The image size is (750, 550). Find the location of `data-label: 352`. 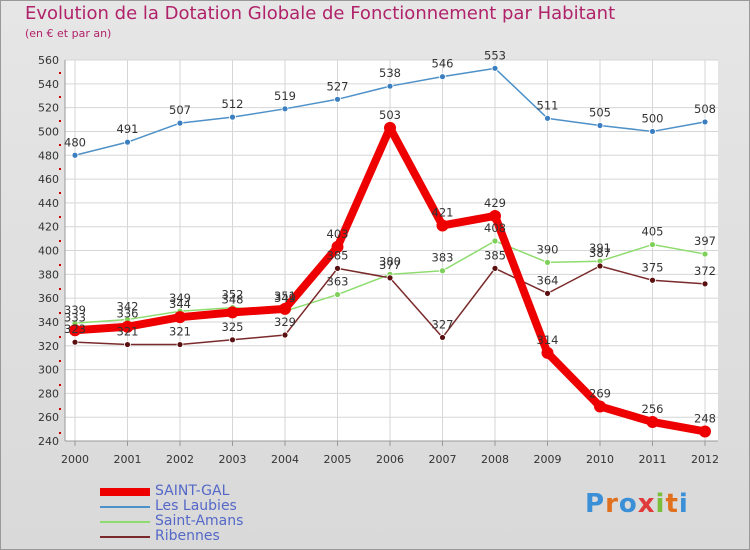

data-label: 352 is located at coordinates (233, 295).